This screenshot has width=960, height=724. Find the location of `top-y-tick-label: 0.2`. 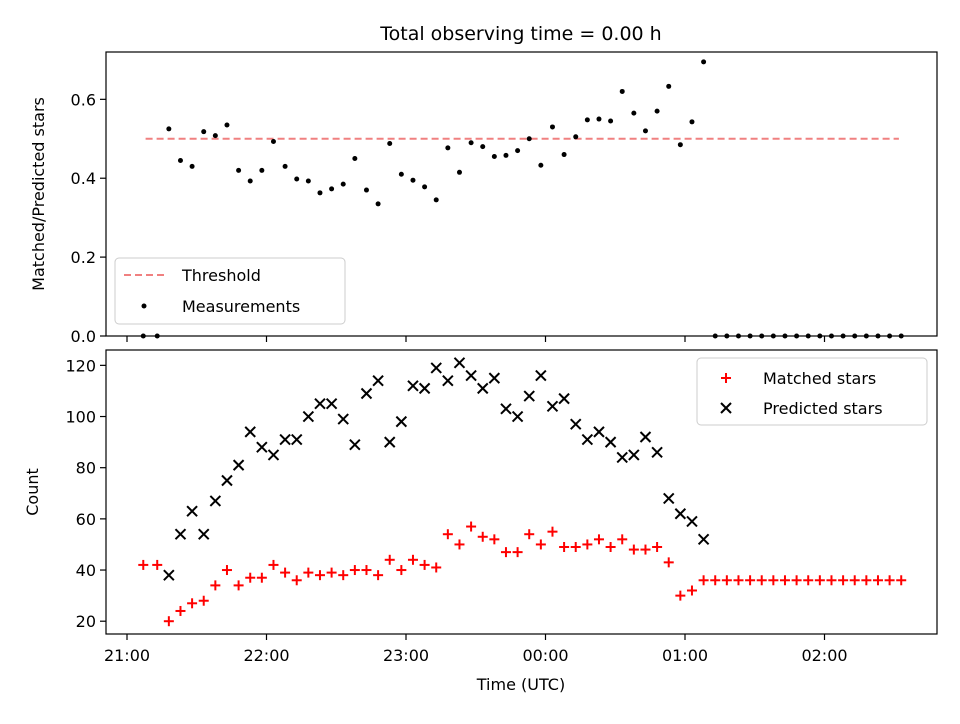

top-y-tick-label: 0.2 is located at coordinates (83, 257).